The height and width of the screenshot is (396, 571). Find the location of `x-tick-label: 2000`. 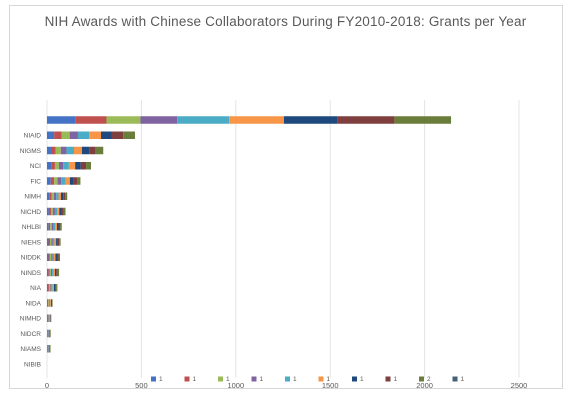

x-tick-label: 2000 is located at coordinates (424, 385).